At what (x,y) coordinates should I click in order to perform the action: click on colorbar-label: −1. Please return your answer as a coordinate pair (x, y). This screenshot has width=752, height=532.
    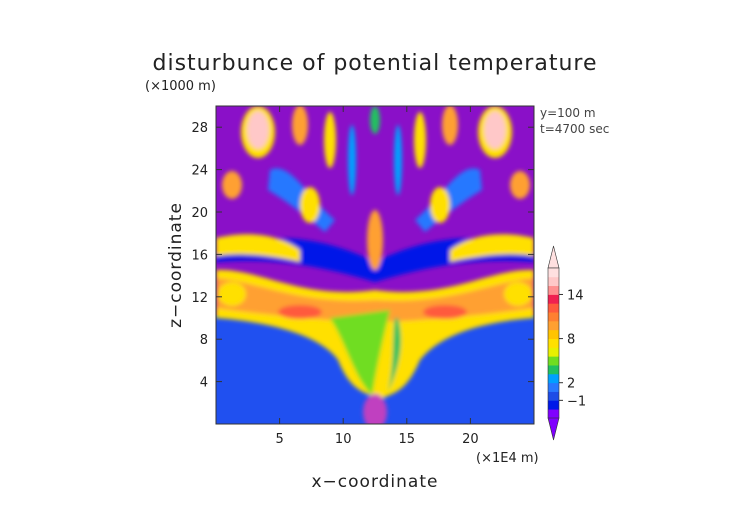
    Looking at the image, I should click on (576, 401).